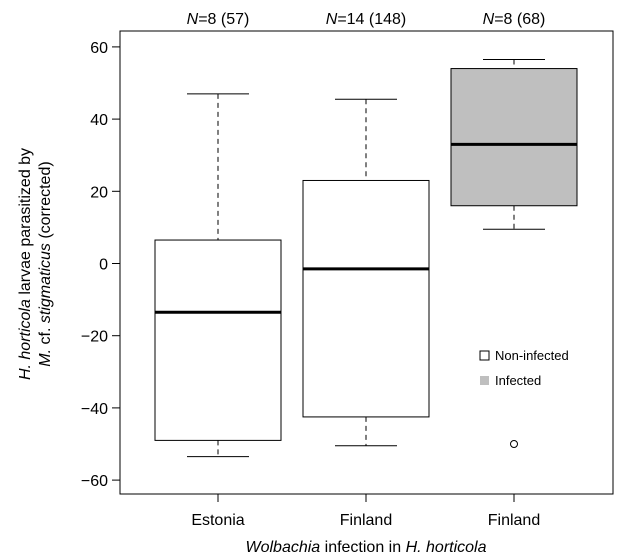  I want to click on y-axis: −60 −40 −20 0 20 40 60, so click(101, 265).